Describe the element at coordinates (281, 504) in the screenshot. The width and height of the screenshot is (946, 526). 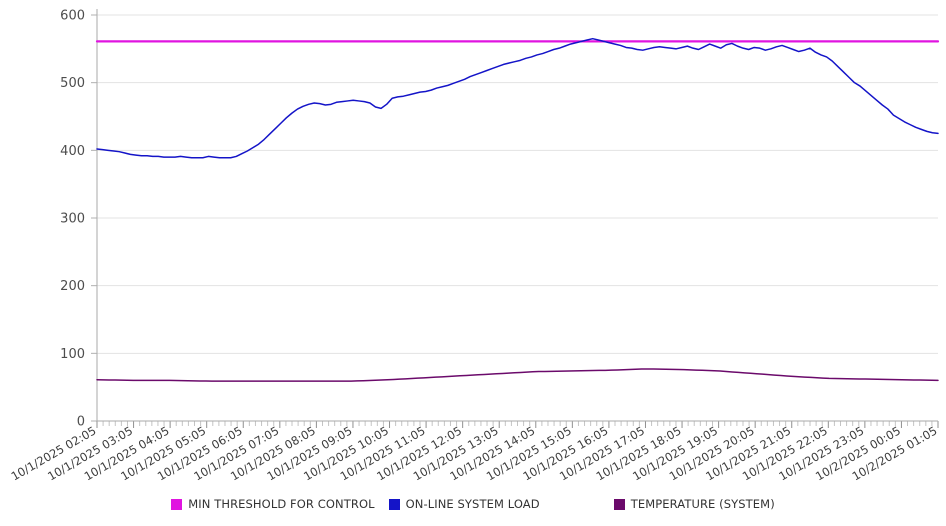
I see `legend-label-min-threshold: MIN THRESHOLD FOR CONTROL` at that location.